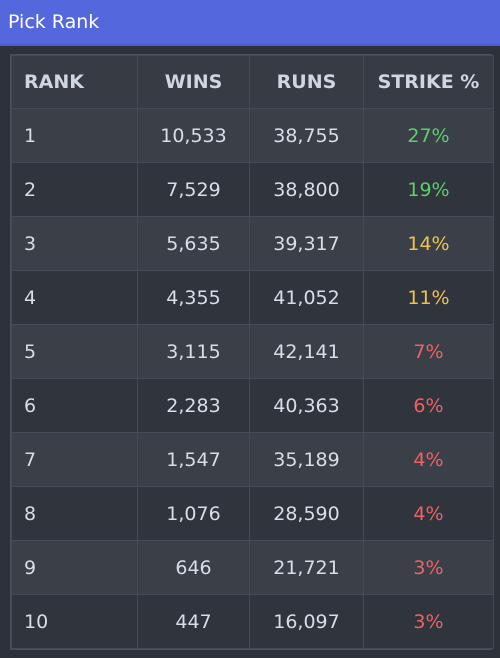 Image resolution: width=500 pixels, height=658 pixels. I want to click on runs-cell: 41,052, so click(306, 297).